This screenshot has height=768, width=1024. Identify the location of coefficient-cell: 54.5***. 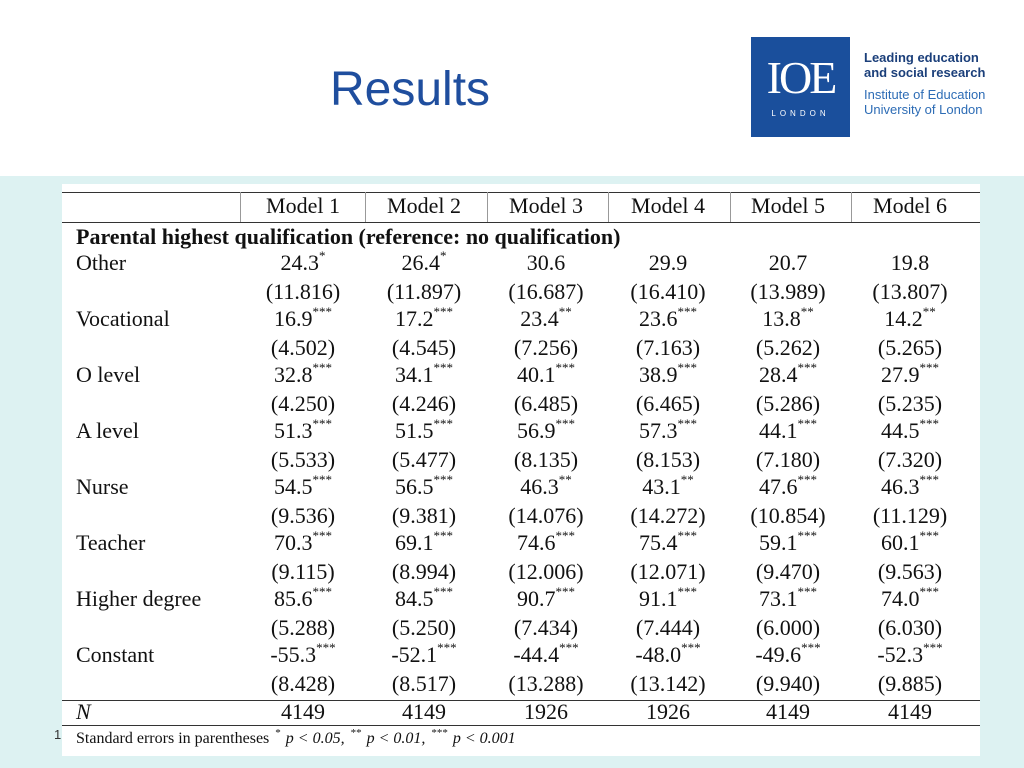
(303, 486).